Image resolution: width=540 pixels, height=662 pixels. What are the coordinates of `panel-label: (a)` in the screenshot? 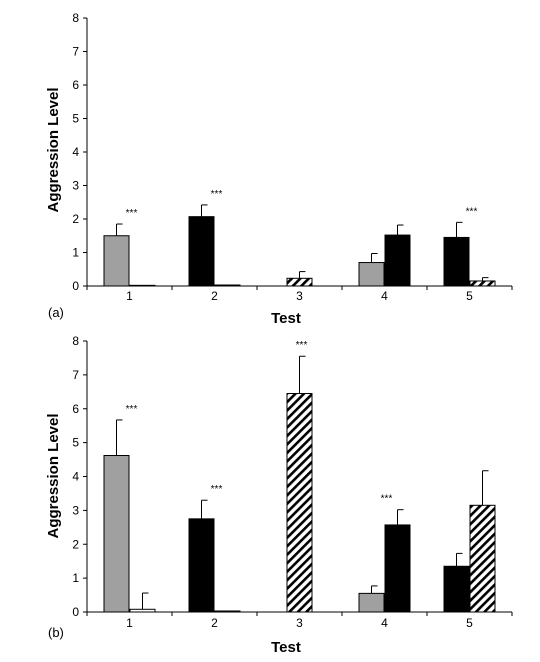 It's located at (56, 312).